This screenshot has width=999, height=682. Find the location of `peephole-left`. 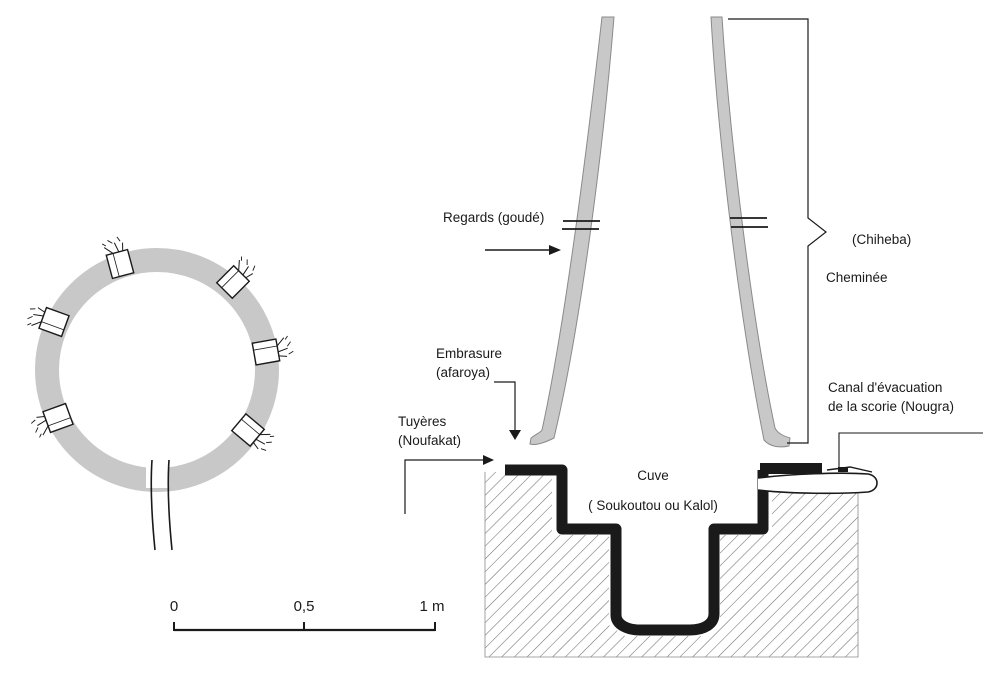

peephole-left is located at coordinates (581, 225).